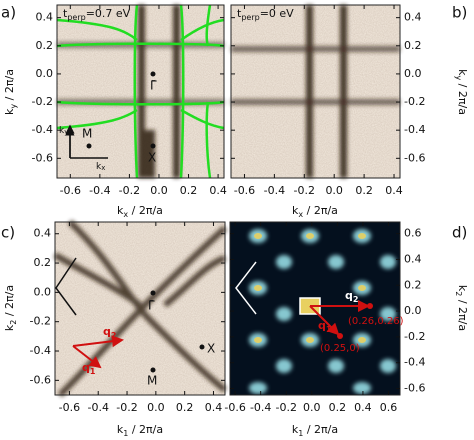 This screenshot has height=440, width=474. What do you see at coordinates (376, 321) in the screenshot?
I see `annotation: (0.26,0.26)` at bounding box center [376, 321].